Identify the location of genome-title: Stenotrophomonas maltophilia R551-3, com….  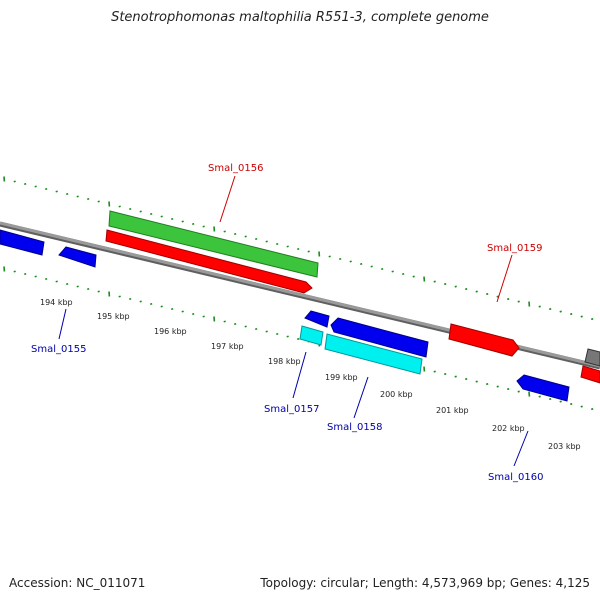
(300, 17).